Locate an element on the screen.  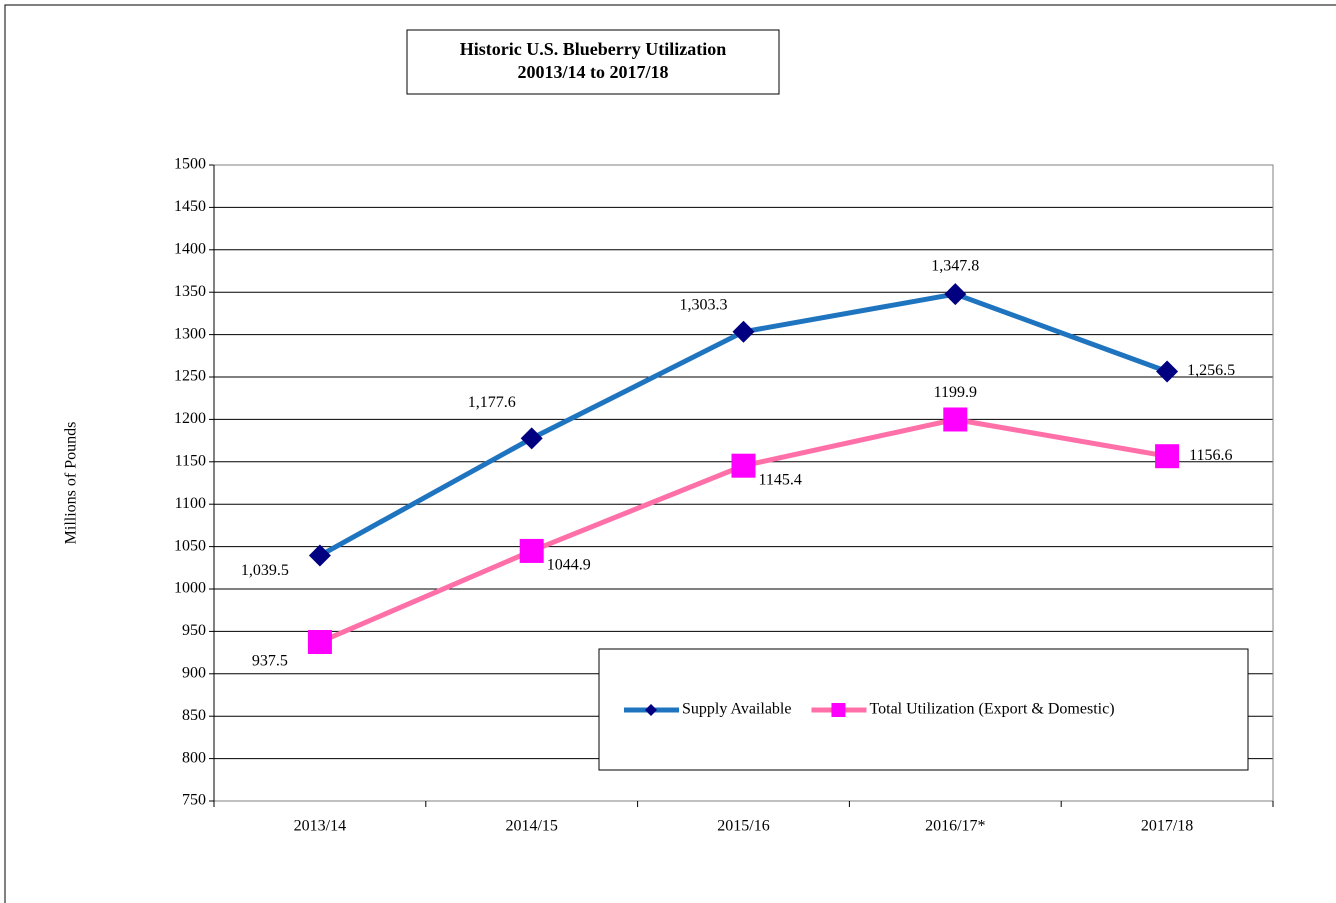
y-tick-label: 1000 is located at coordinates (190, 588).